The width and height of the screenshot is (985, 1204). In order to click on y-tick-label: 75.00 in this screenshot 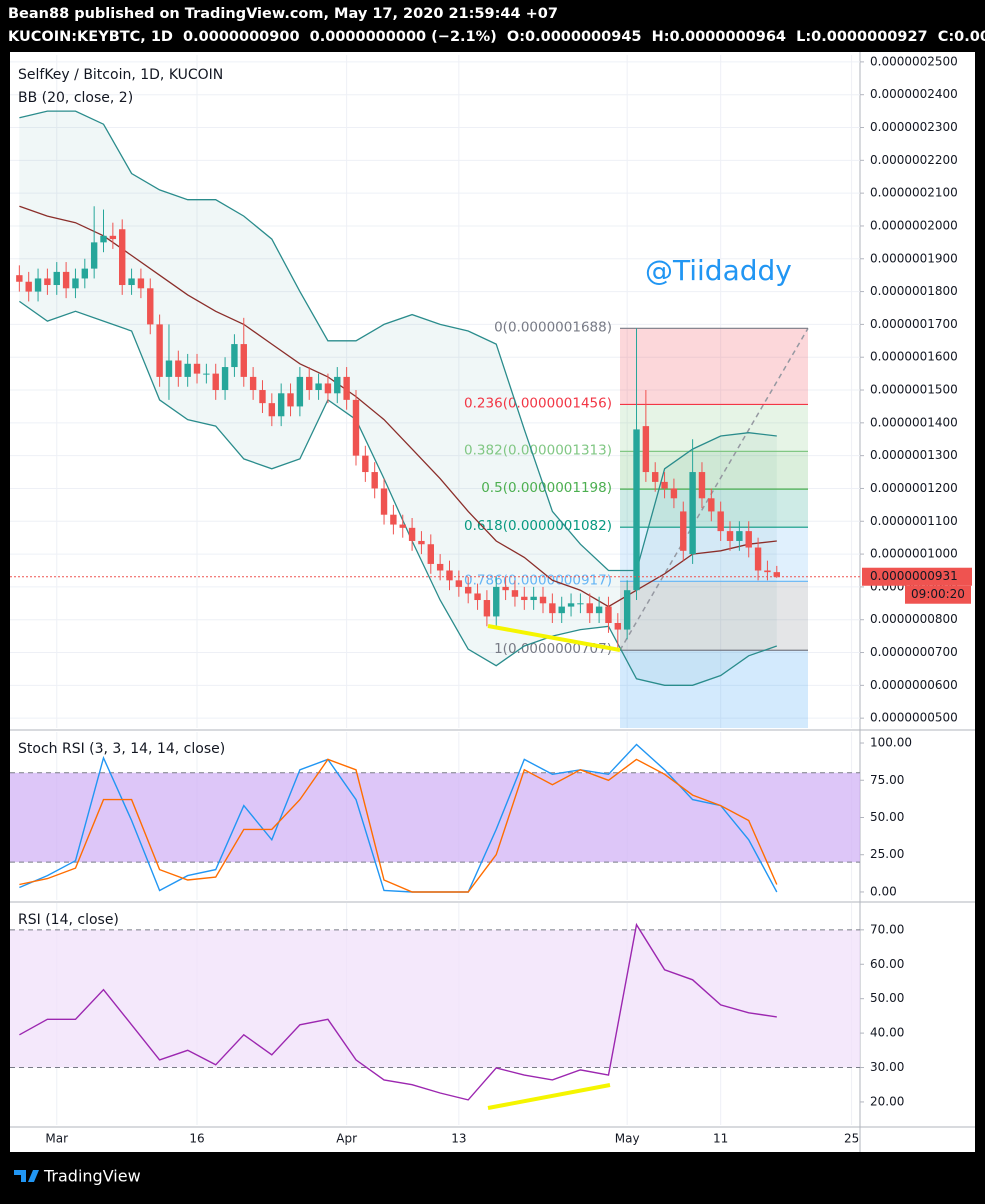, I will do `click(887, 780)`.